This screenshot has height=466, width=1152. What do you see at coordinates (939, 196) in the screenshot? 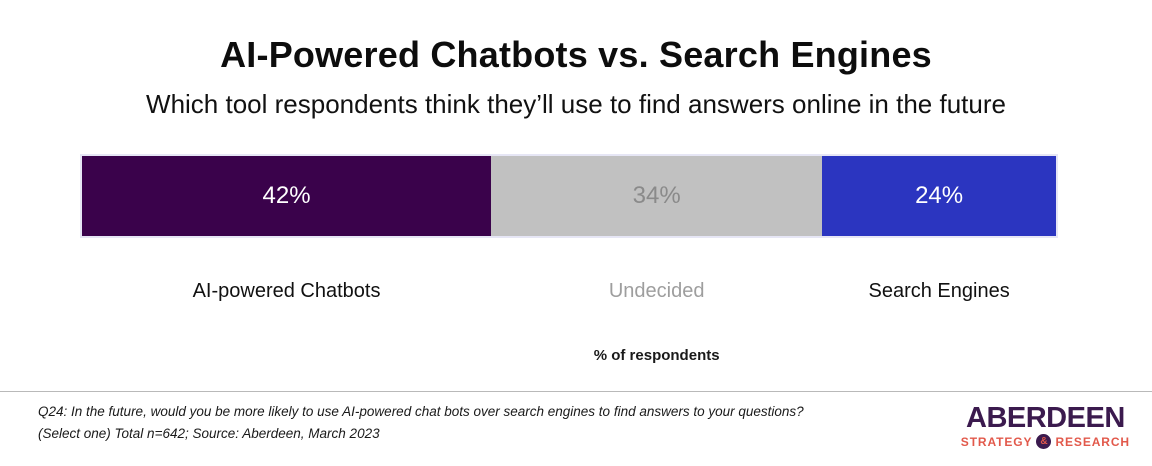
I see `bar-segment-search-engines: 24%` at bounding box center [939, 196].